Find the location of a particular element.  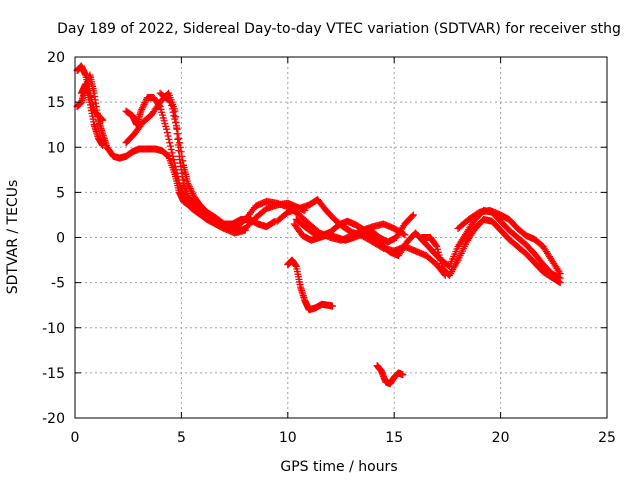

x-tick-label: 25 is located at coordinates (607, 438).